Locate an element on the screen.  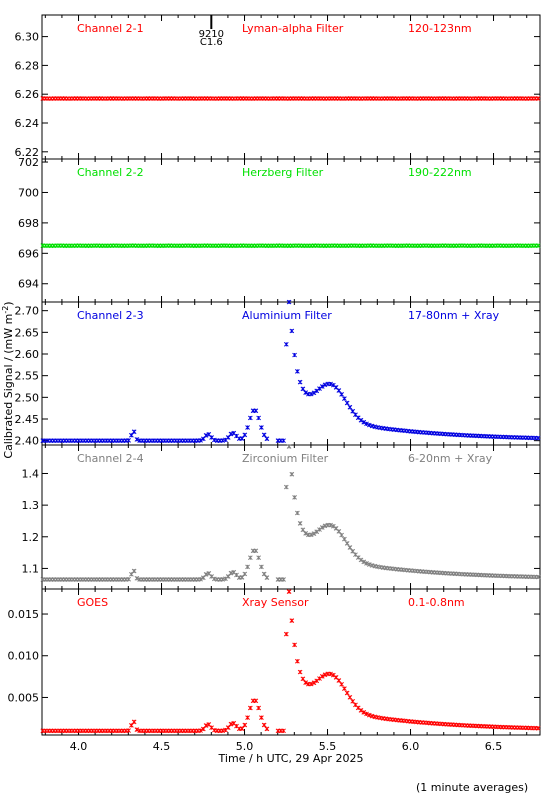
panel-2-ytick-label: 694 is located at coordinates (28, 284).